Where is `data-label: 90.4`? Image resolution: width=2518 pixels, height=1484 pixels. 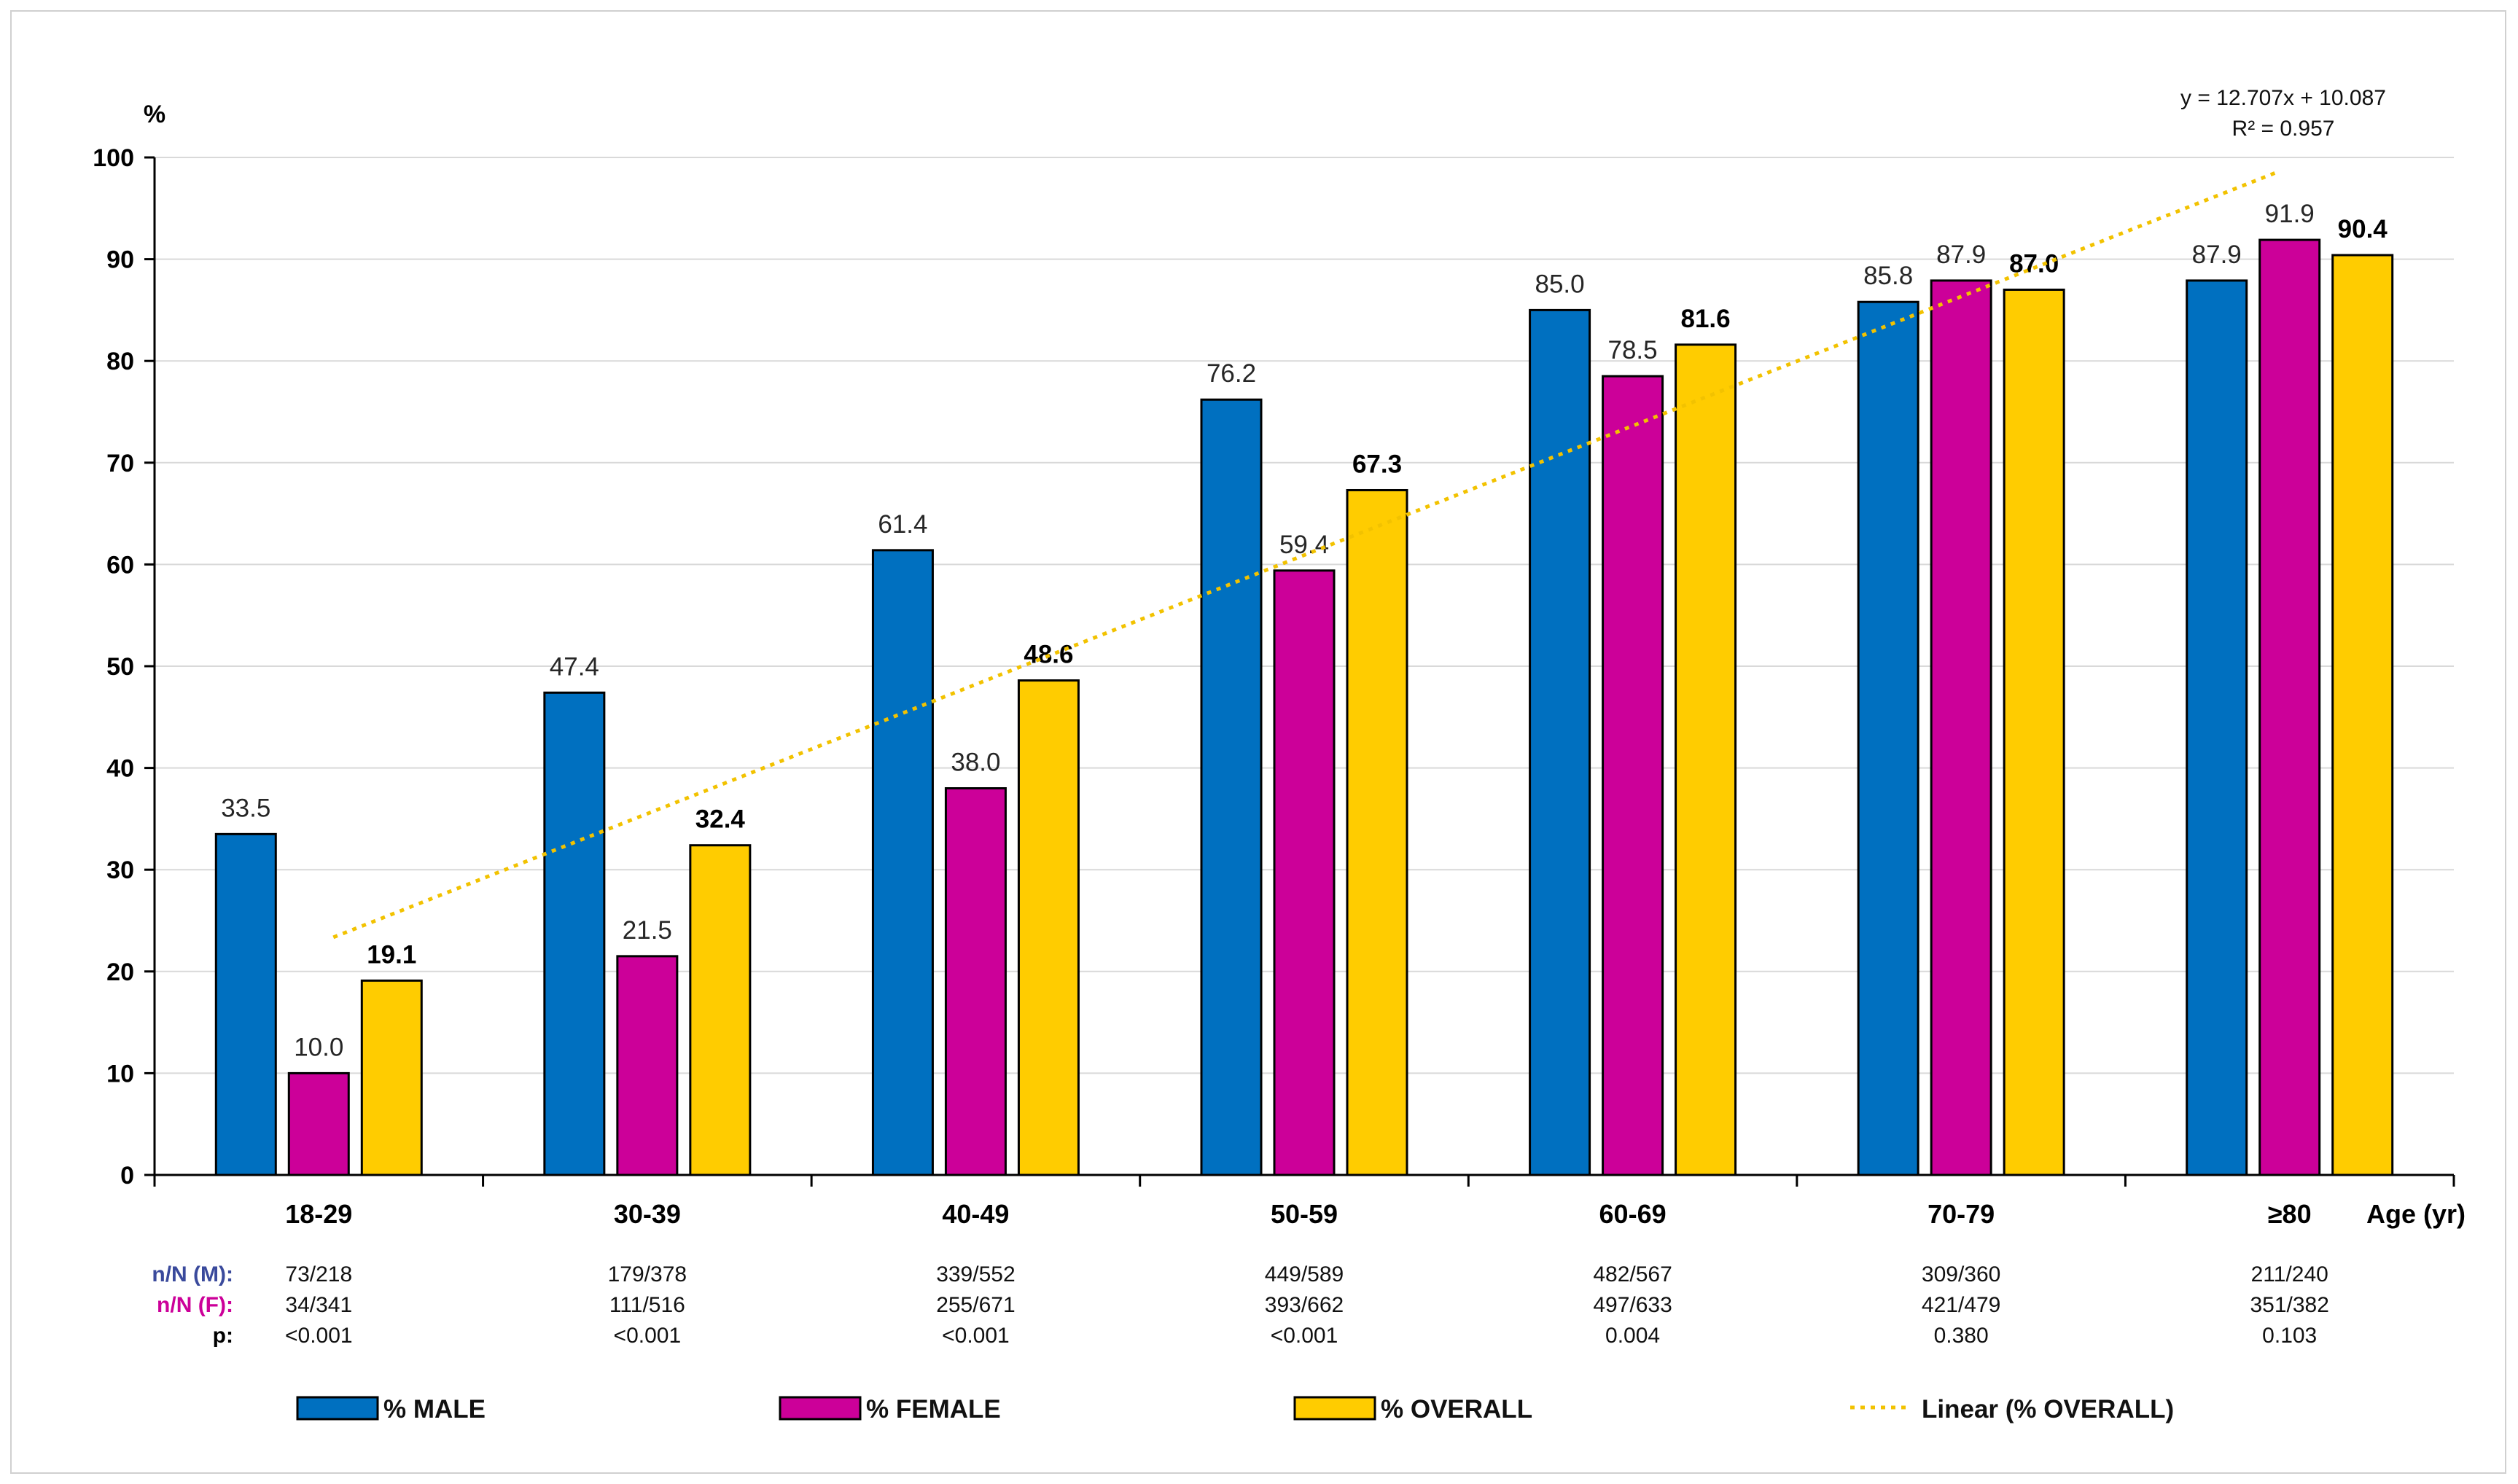
data-label: 90.4 is located at coordinates (2363, 229).